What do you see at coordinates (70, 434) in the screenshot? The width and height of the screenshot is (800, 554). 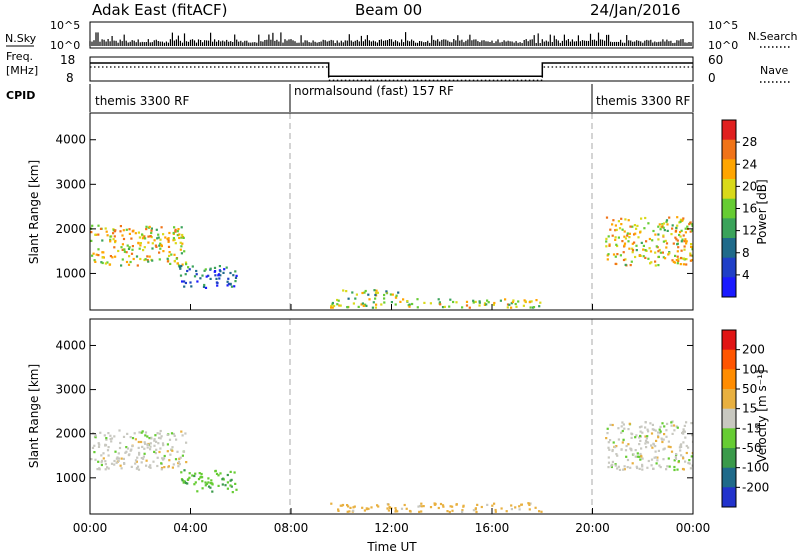 I see `velocity-ytick-label-2: 2000` at bounding box center [70, 434].